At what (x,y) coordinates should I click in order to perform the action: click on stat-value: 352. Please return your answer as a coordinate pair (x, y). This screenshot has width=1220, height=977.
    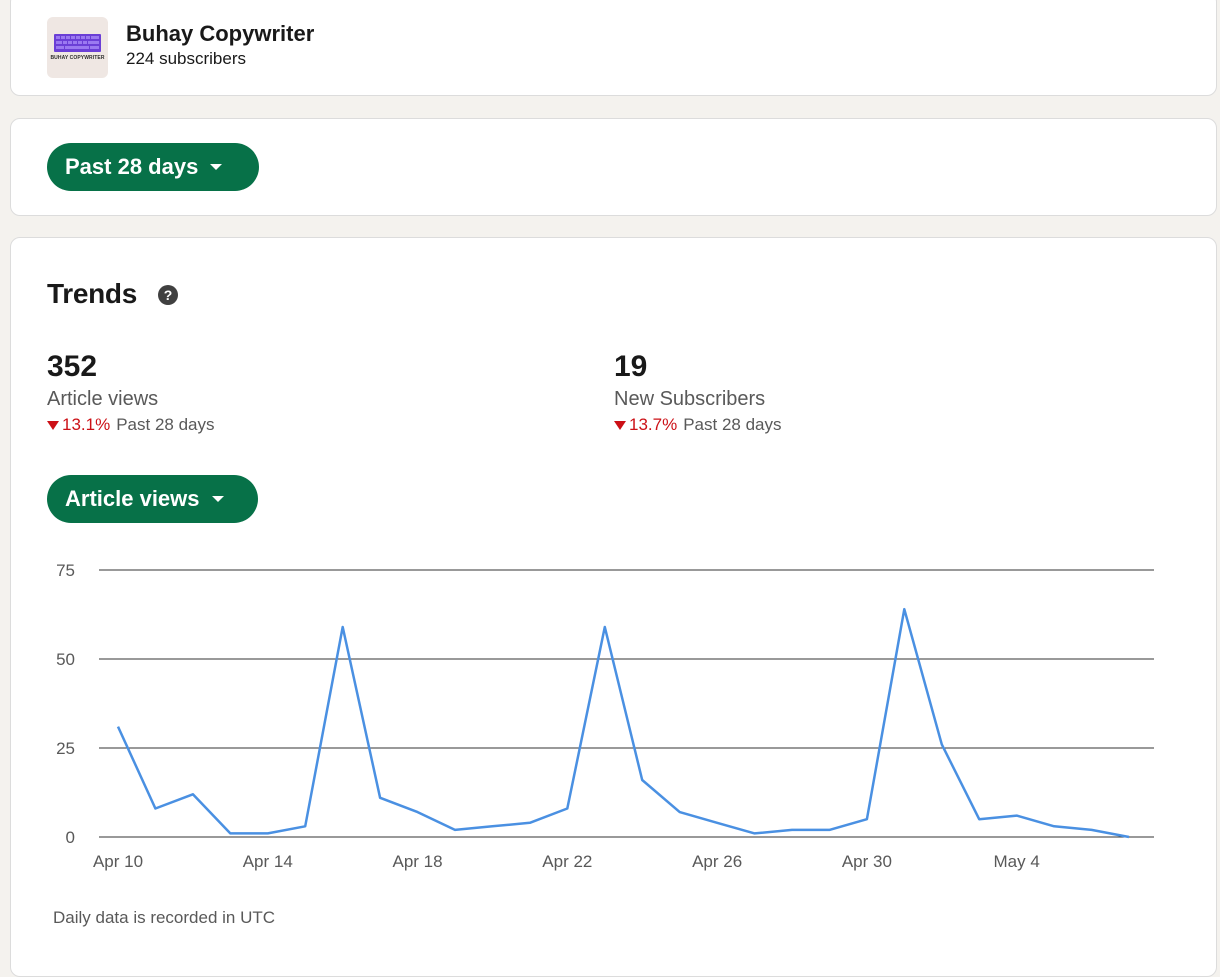
    Looking at the image, I should click on (130, 367).